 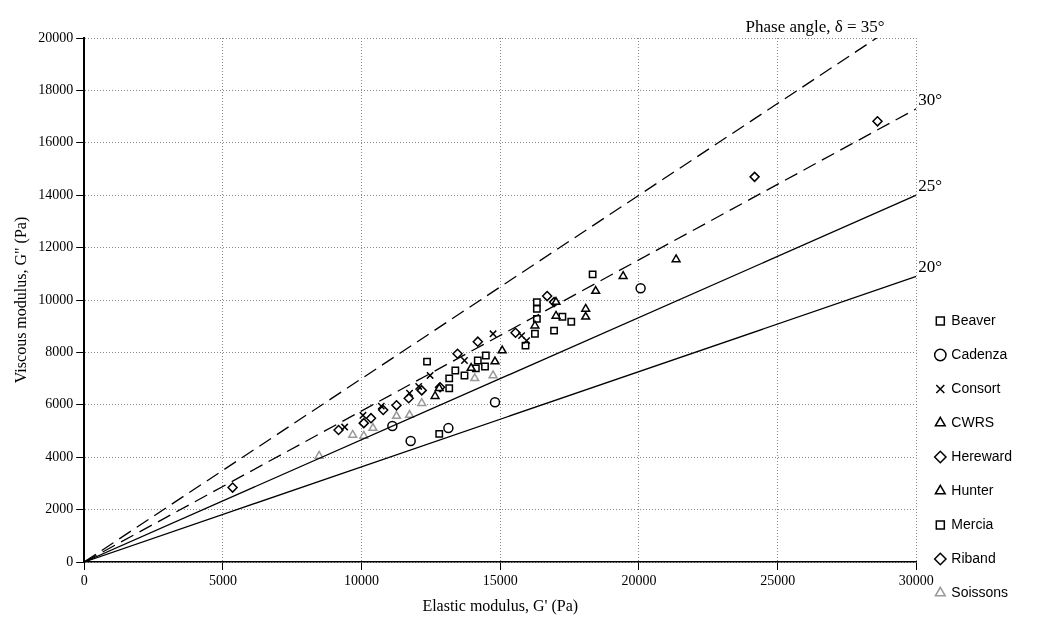 I want to click on y-tick-label: 18000, so click(x=56, y=90).